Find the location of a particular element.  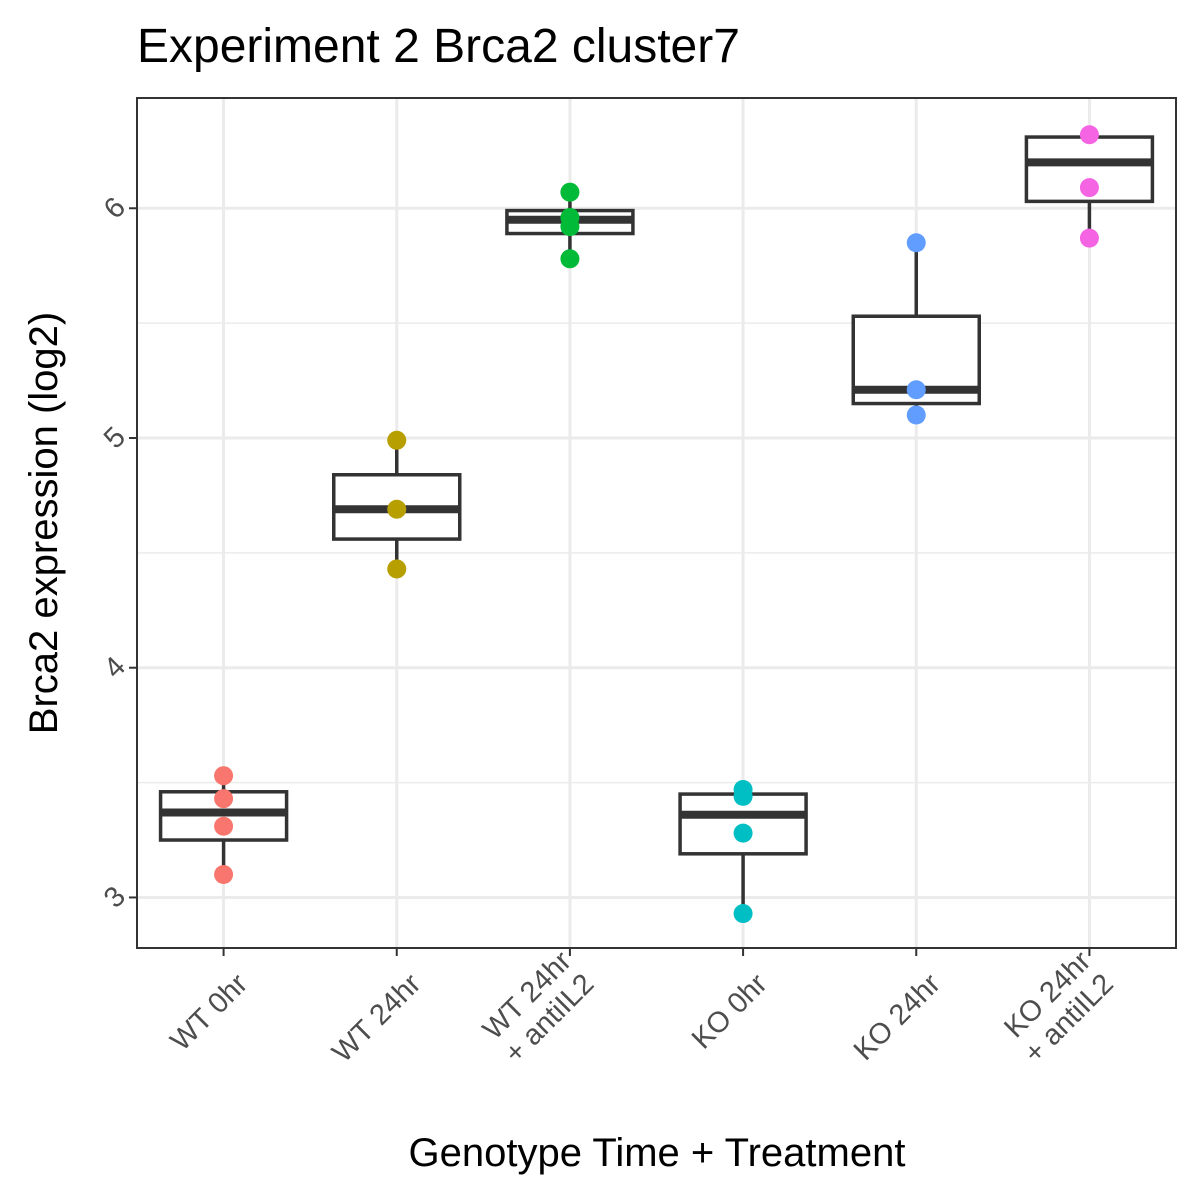

chart-title: Experiment 2 Brca2 cluster7 is located at coordinates (438, 46).